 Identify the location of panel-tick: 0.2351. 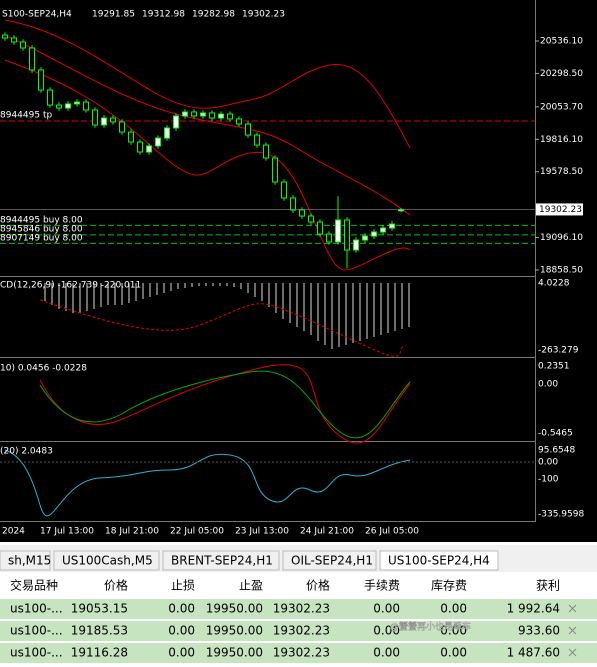
(554, 367).